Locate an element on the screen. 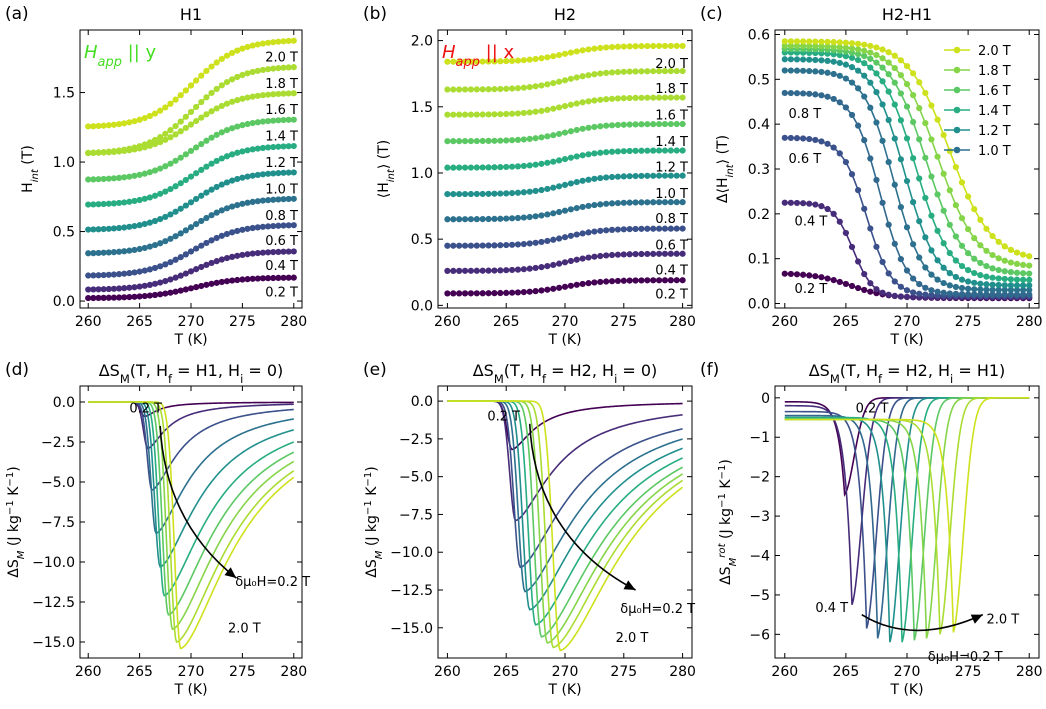  y-tick-label: 1.5 is located at coordinates (422, 108).